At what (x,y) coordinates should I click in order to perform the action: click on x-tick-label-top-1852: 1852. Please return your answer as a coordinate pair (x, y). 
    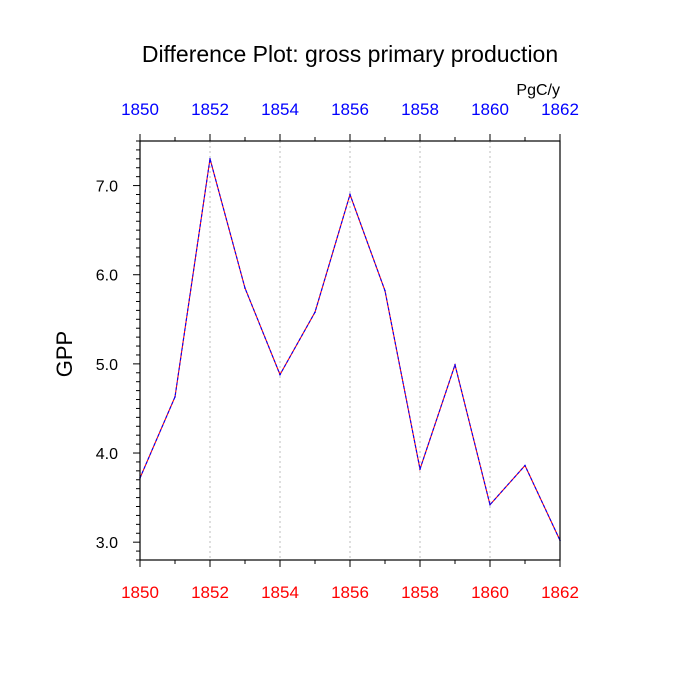
    Looking at the image, I should click on (210, 109).